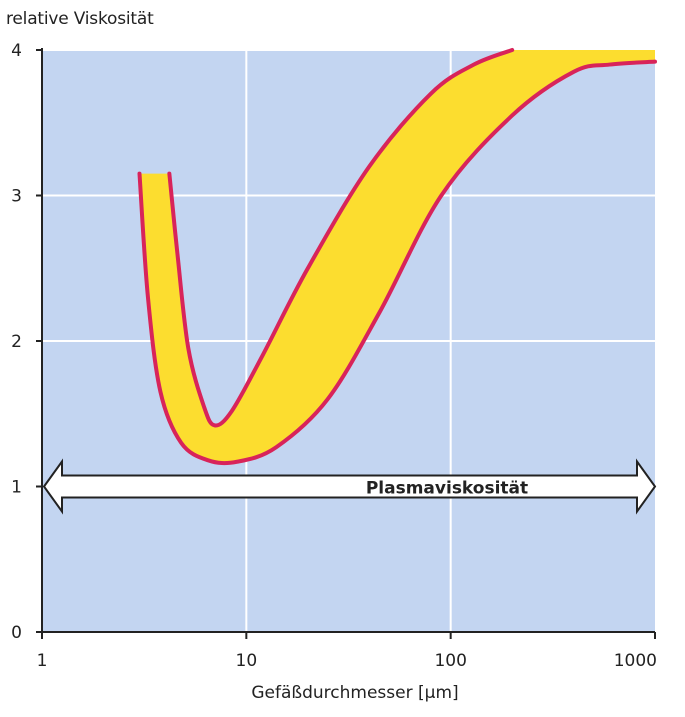 The width and height of the screenshot is (685, 717). Describe the element at coordinates (355, 693) in the screenshot. I see `x-axis-title: Gefäßdurchmesser [µm]` at that location.